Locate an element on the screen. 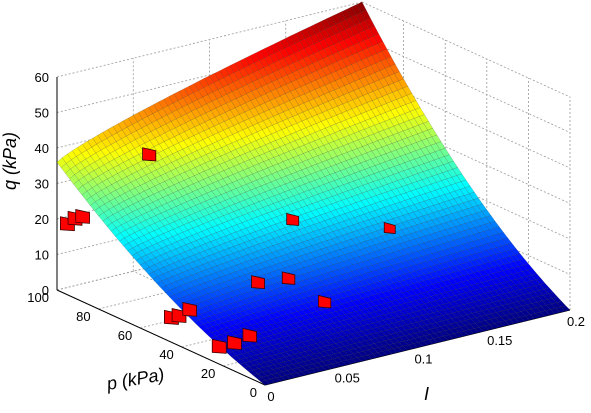 The image size is (591, 413). y-tick-label: 40 is located at coordinates (166, 354).